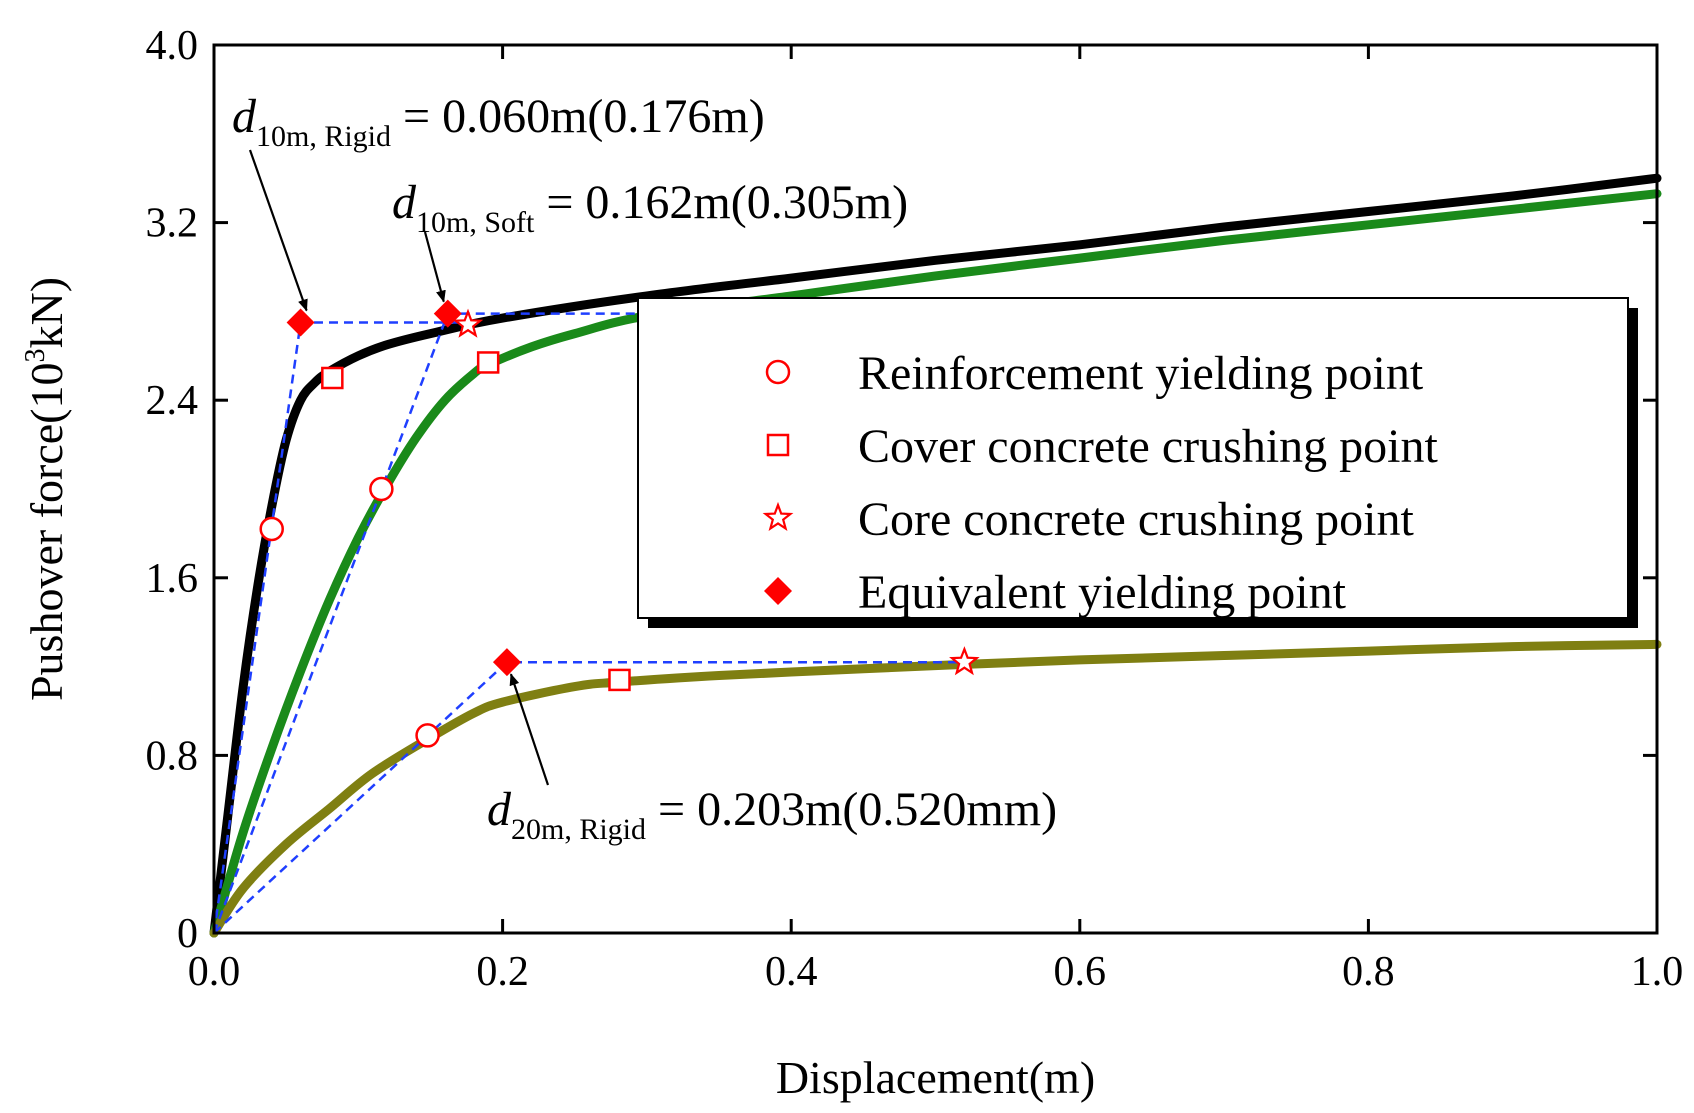 The image size is (1694, 1113). Describe the element at coordinates (851, 809) in the screenshot. I see `annotation-value-2: = 0.203m(0.520mm)` at that location.